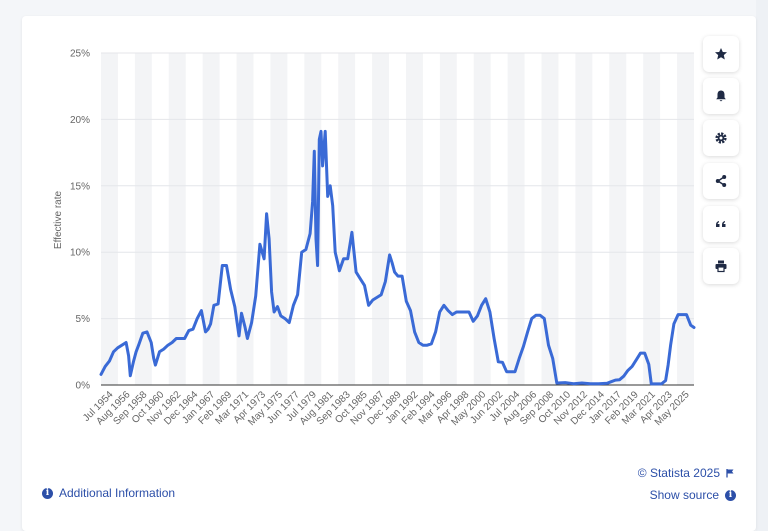 The height and width of the screenshot is (531, 768). I want to click on y-tick-label: 25%, so click(80, 54).